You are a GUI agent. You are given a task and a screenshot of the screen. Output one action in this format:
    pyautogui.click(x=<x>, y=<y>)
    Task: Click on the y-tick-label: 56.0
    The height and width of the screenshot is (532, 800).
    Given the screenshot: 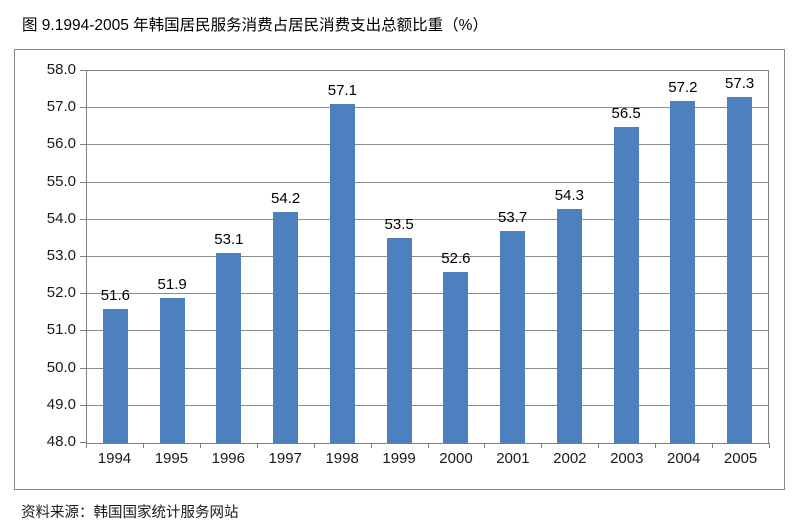 What is the action you would take?
    pyautogui.click(x=61, y=144)
    